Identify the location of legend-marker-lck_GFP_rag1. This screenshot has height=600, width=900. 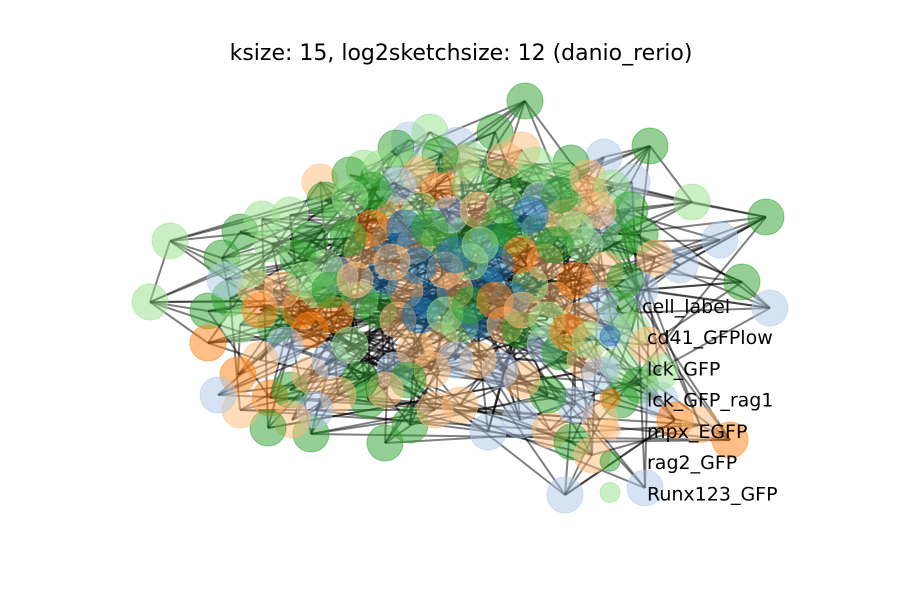
(610, 399).